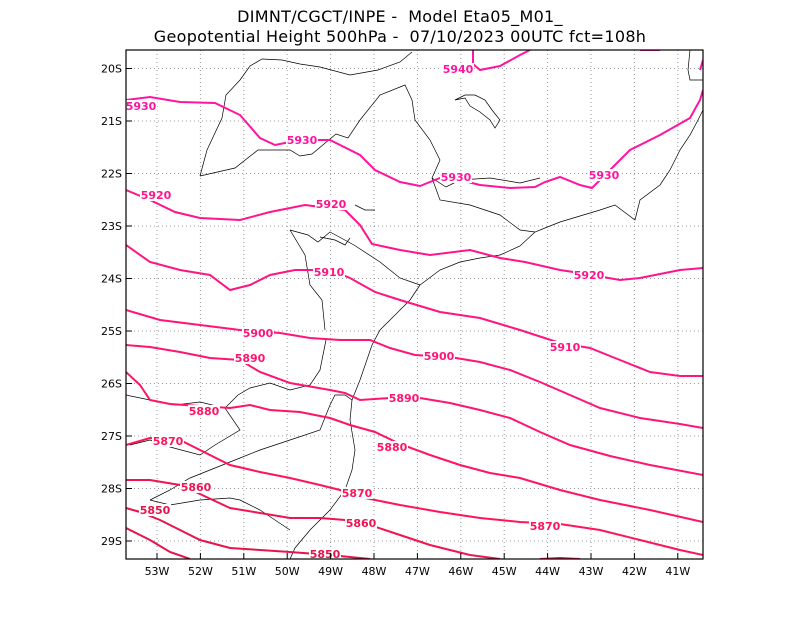  Describe the element at coordinates (157, 571) in the screenshot. I see `lon-tick-label: 53W` at that location.